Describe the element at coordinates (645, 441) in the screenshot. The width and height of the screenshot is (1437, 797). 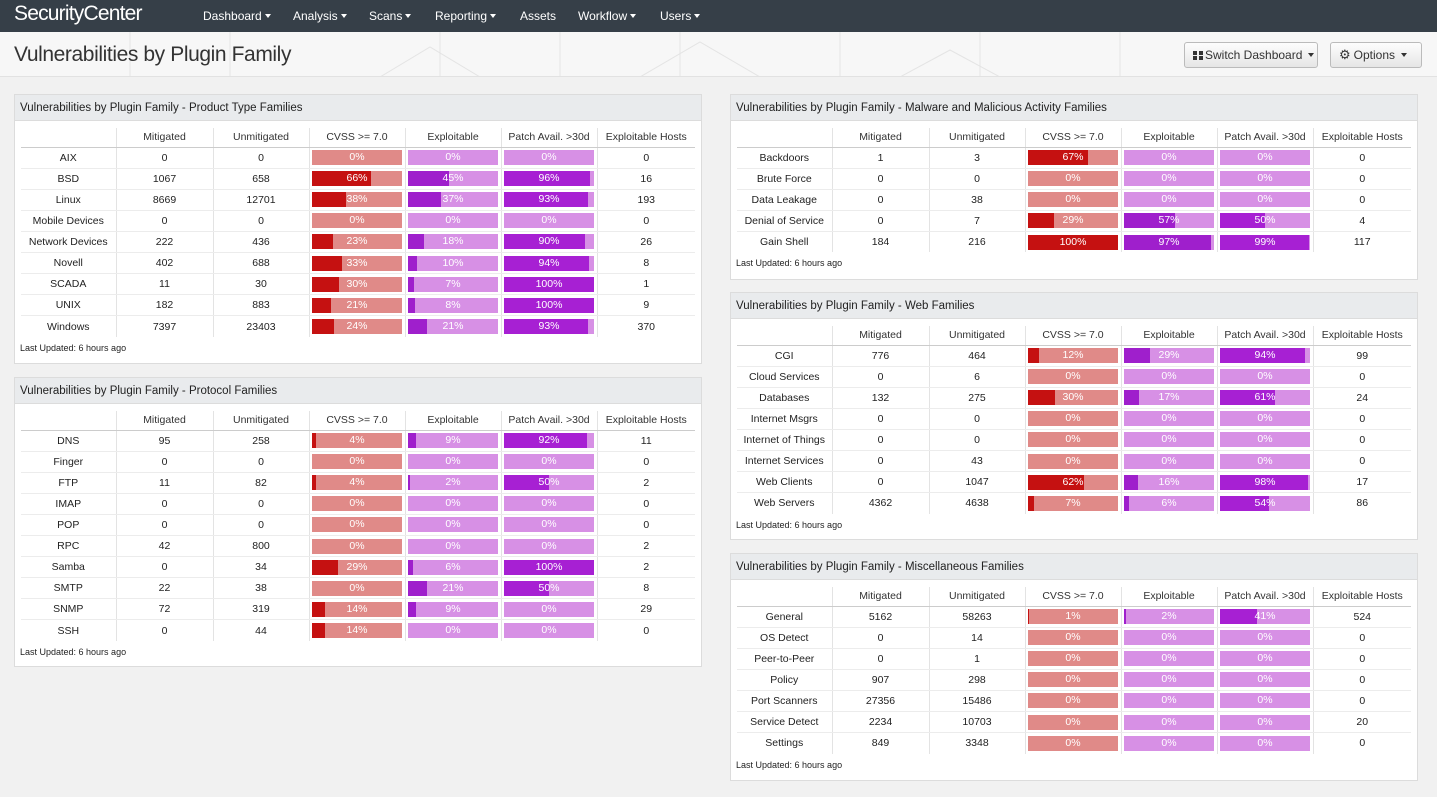
I see `exploitable-hosts-cell: 11` at that location.